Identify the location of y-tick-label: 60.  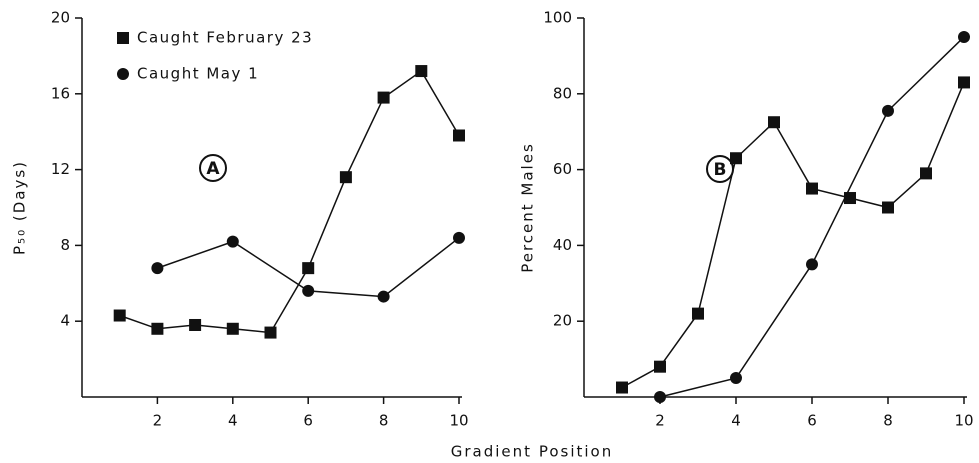
(562, 169).